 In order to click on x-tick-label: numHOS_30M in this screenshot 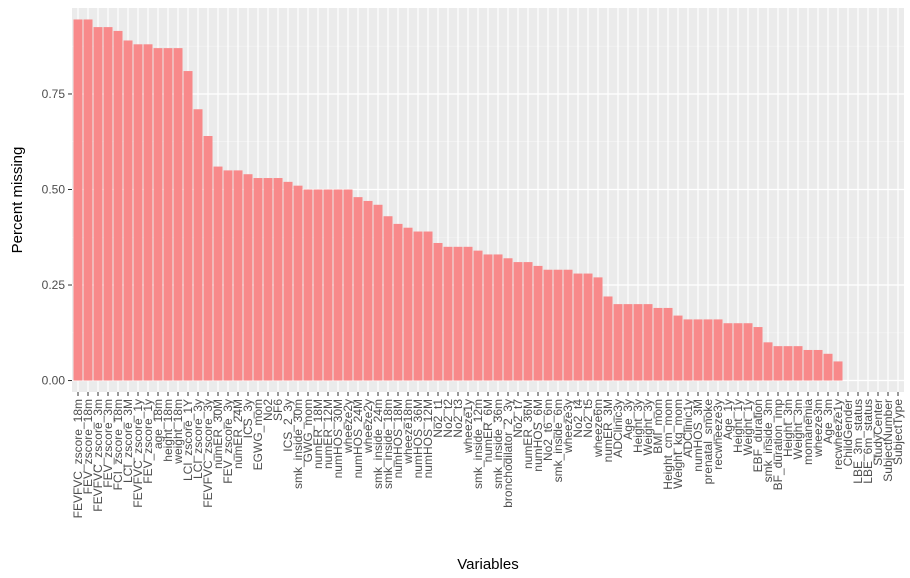, I will do `click(338, 438)`.